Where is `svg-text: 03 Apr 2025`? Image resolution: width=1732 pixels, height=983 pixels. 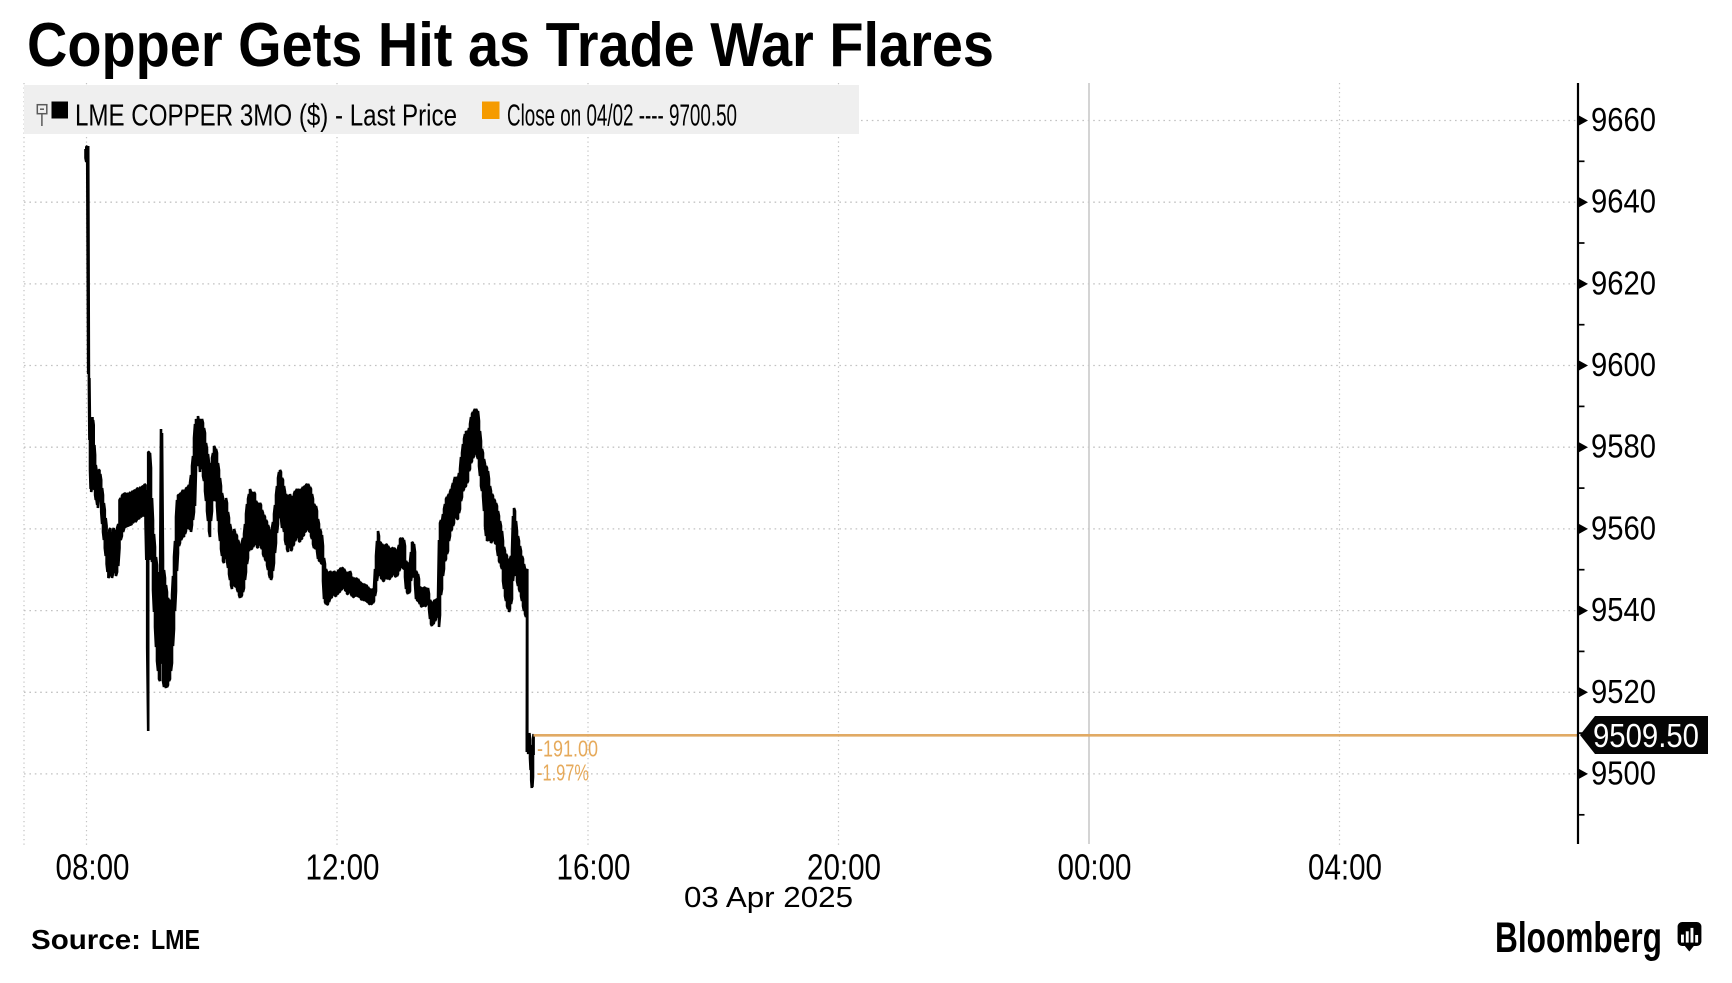 svg-text: 03 Apr 2025 is located at coordinates (768, 898).